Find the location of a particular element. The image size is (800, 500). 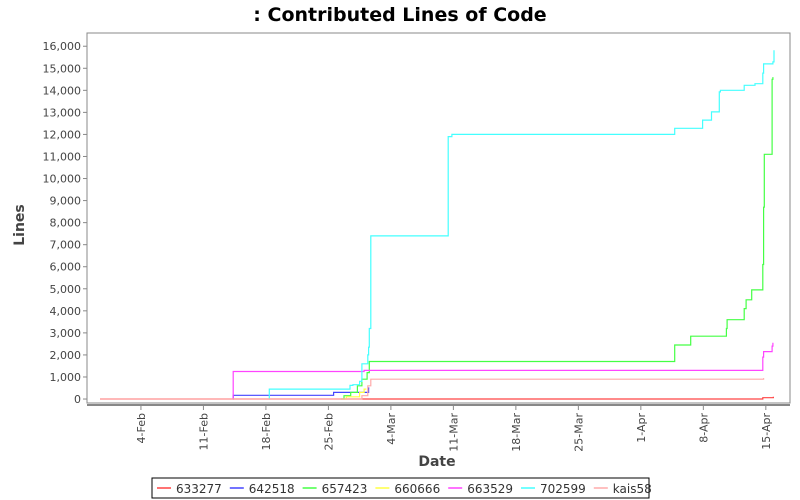

y-tick-label: 1,000 is located at coordinates (66, 377).